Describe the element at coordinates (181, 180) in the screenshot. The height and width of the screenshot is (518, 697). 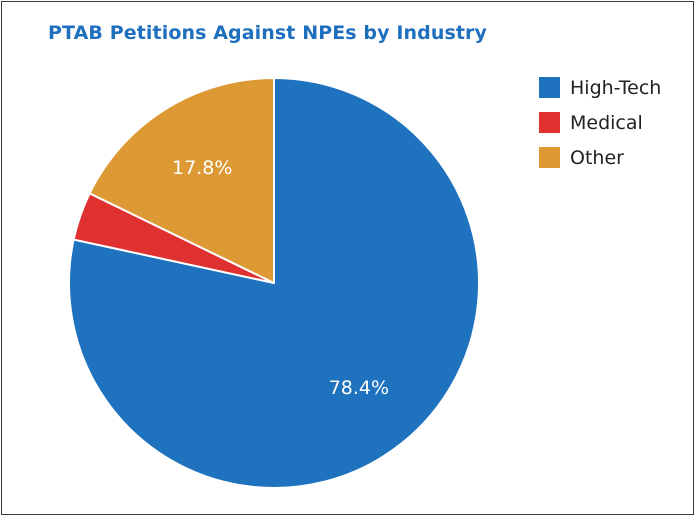
I see `pie-slice-other` at that location.